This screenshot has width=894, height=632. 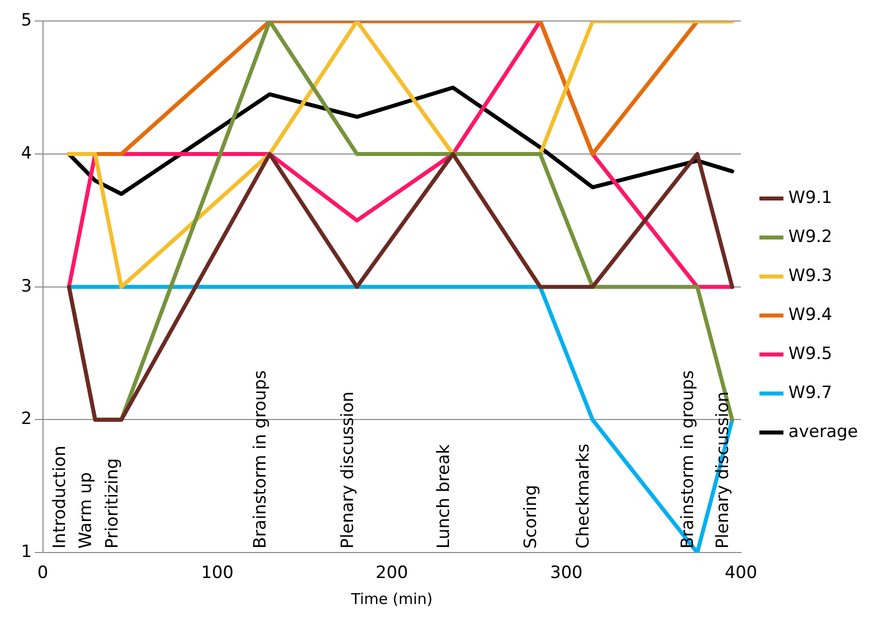 I want to click on x-tick-label: 100, so click(x=217, y=573).